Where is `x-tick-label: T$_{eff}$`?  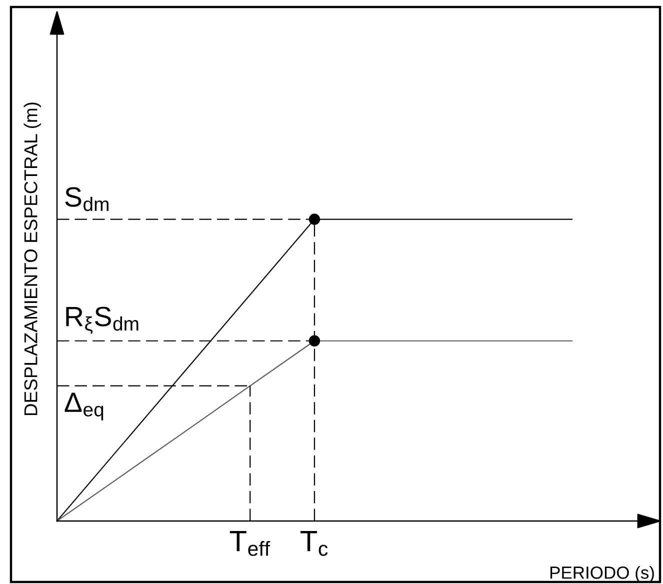
x-tick-label: T$_{eff}$ is located at coordinates (250, 543).